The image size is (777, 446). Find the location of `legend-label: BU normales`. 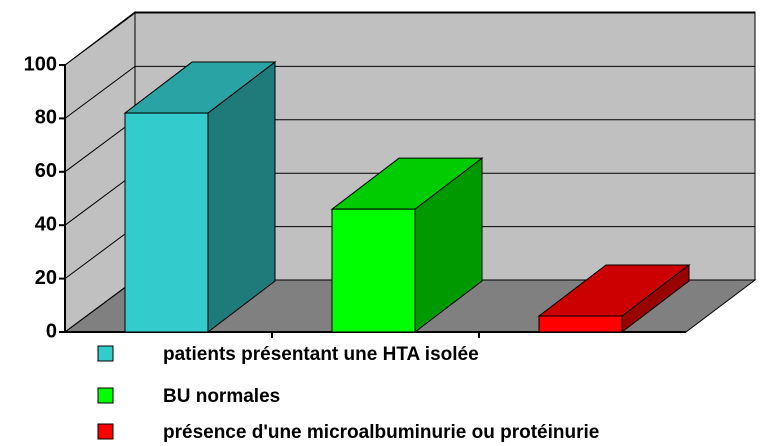

legend-label: BU normales is located at coordinates (221, 396).